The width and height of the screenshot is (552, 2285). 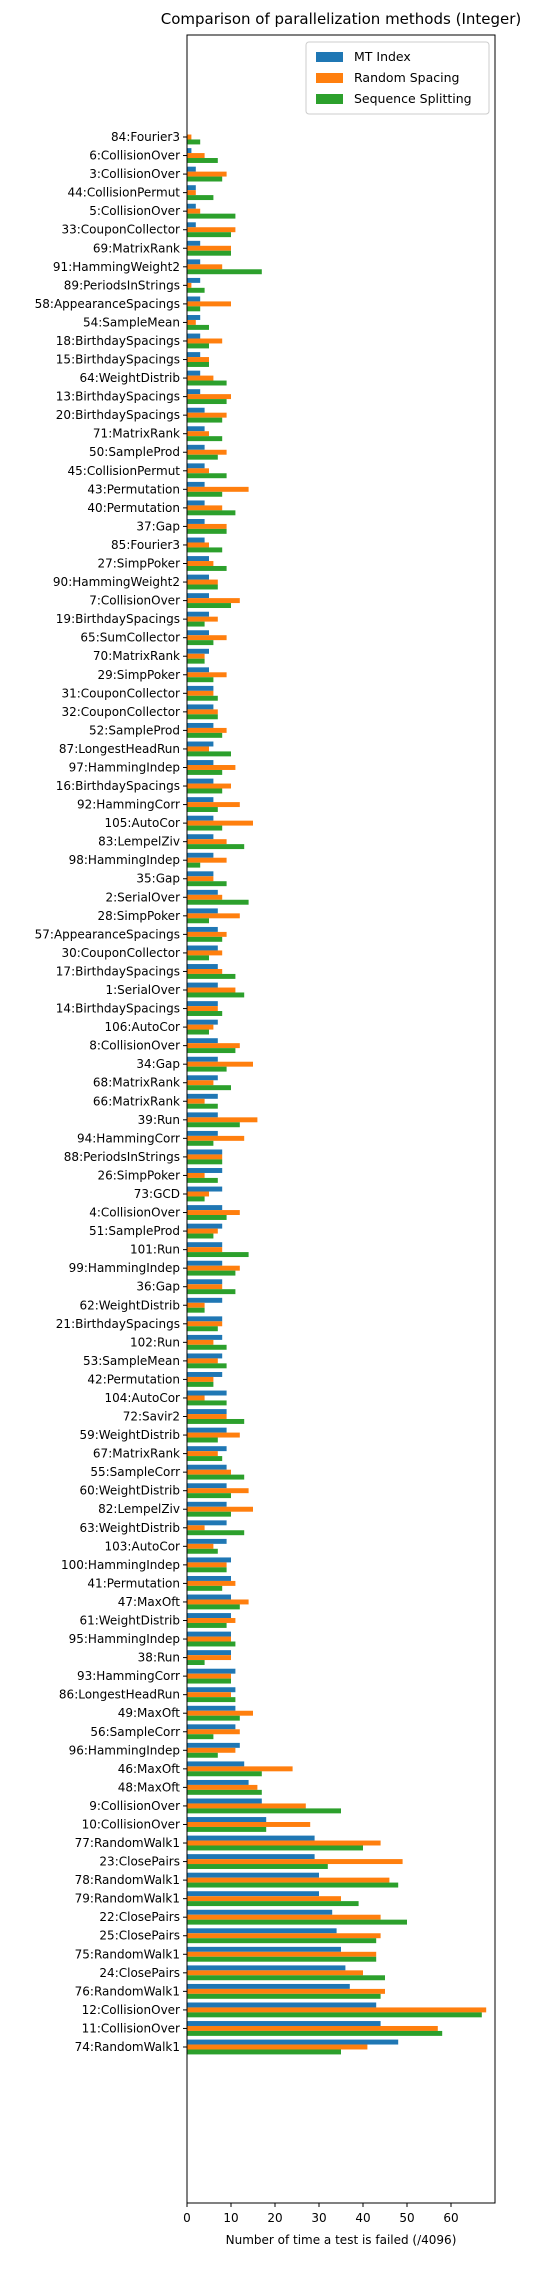 What do you see at coordinates (136, 1083) in the screenshot?
I see `y-tick-label: 68:MatrixRank` at bounding box center [136, 1083].